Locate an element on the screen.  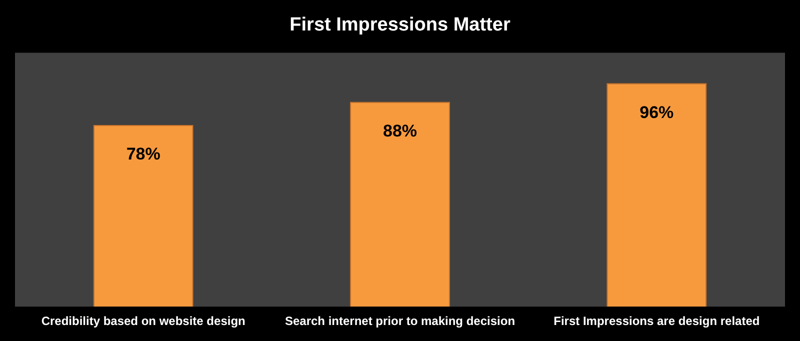
x-tick-label: Credibility based on website design is located at coordinates (143, 321).